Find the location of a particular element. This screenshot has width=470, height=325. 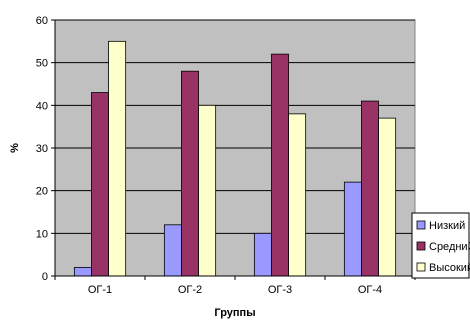

bar-Низкий-ОГ-4 is located at coordinates (352, 229).